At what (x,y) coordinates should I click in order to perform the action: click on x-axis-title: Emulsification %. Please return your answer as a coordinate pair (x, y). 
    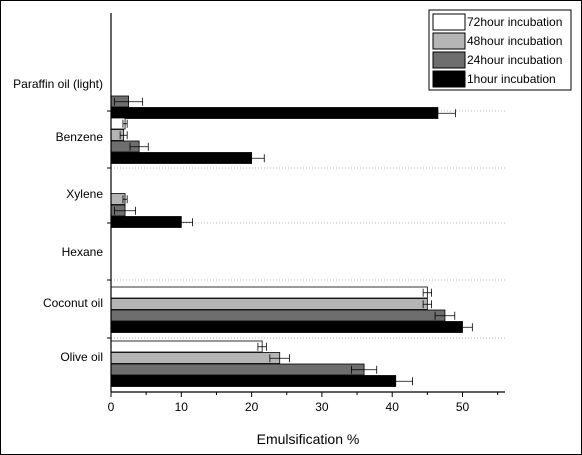
    Looking at the image, I should click on (308, 439).